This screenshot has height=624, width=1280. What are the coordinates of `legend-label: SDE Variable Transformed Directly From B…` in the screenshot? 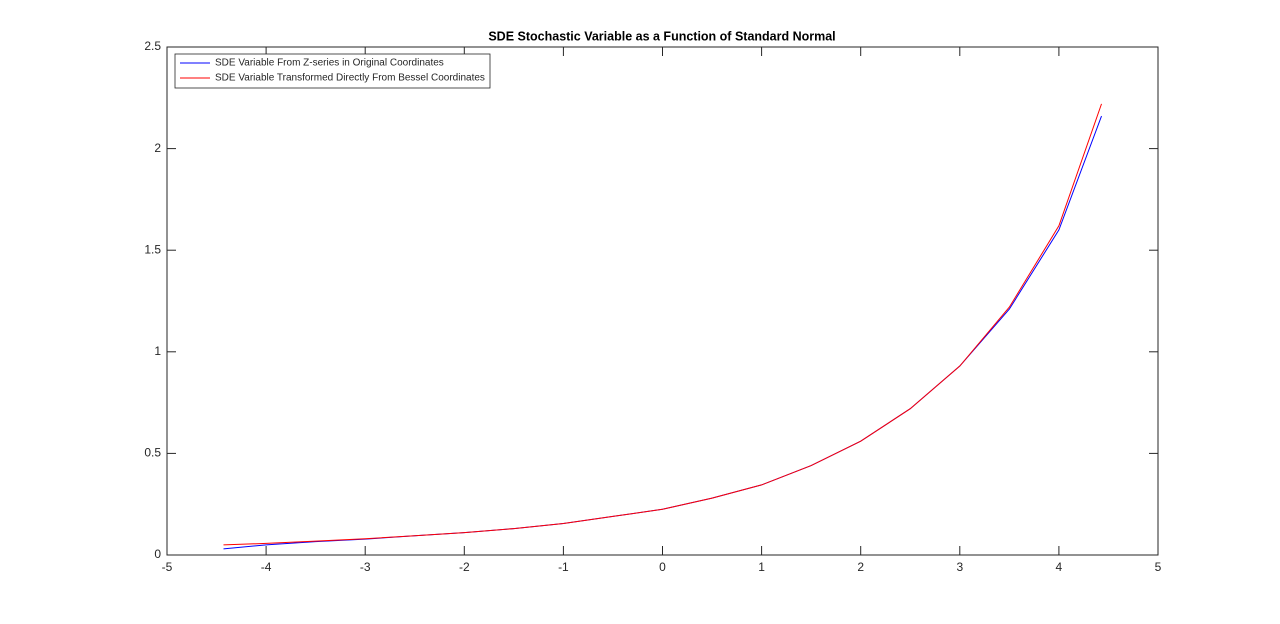 It's located at (350, 78).